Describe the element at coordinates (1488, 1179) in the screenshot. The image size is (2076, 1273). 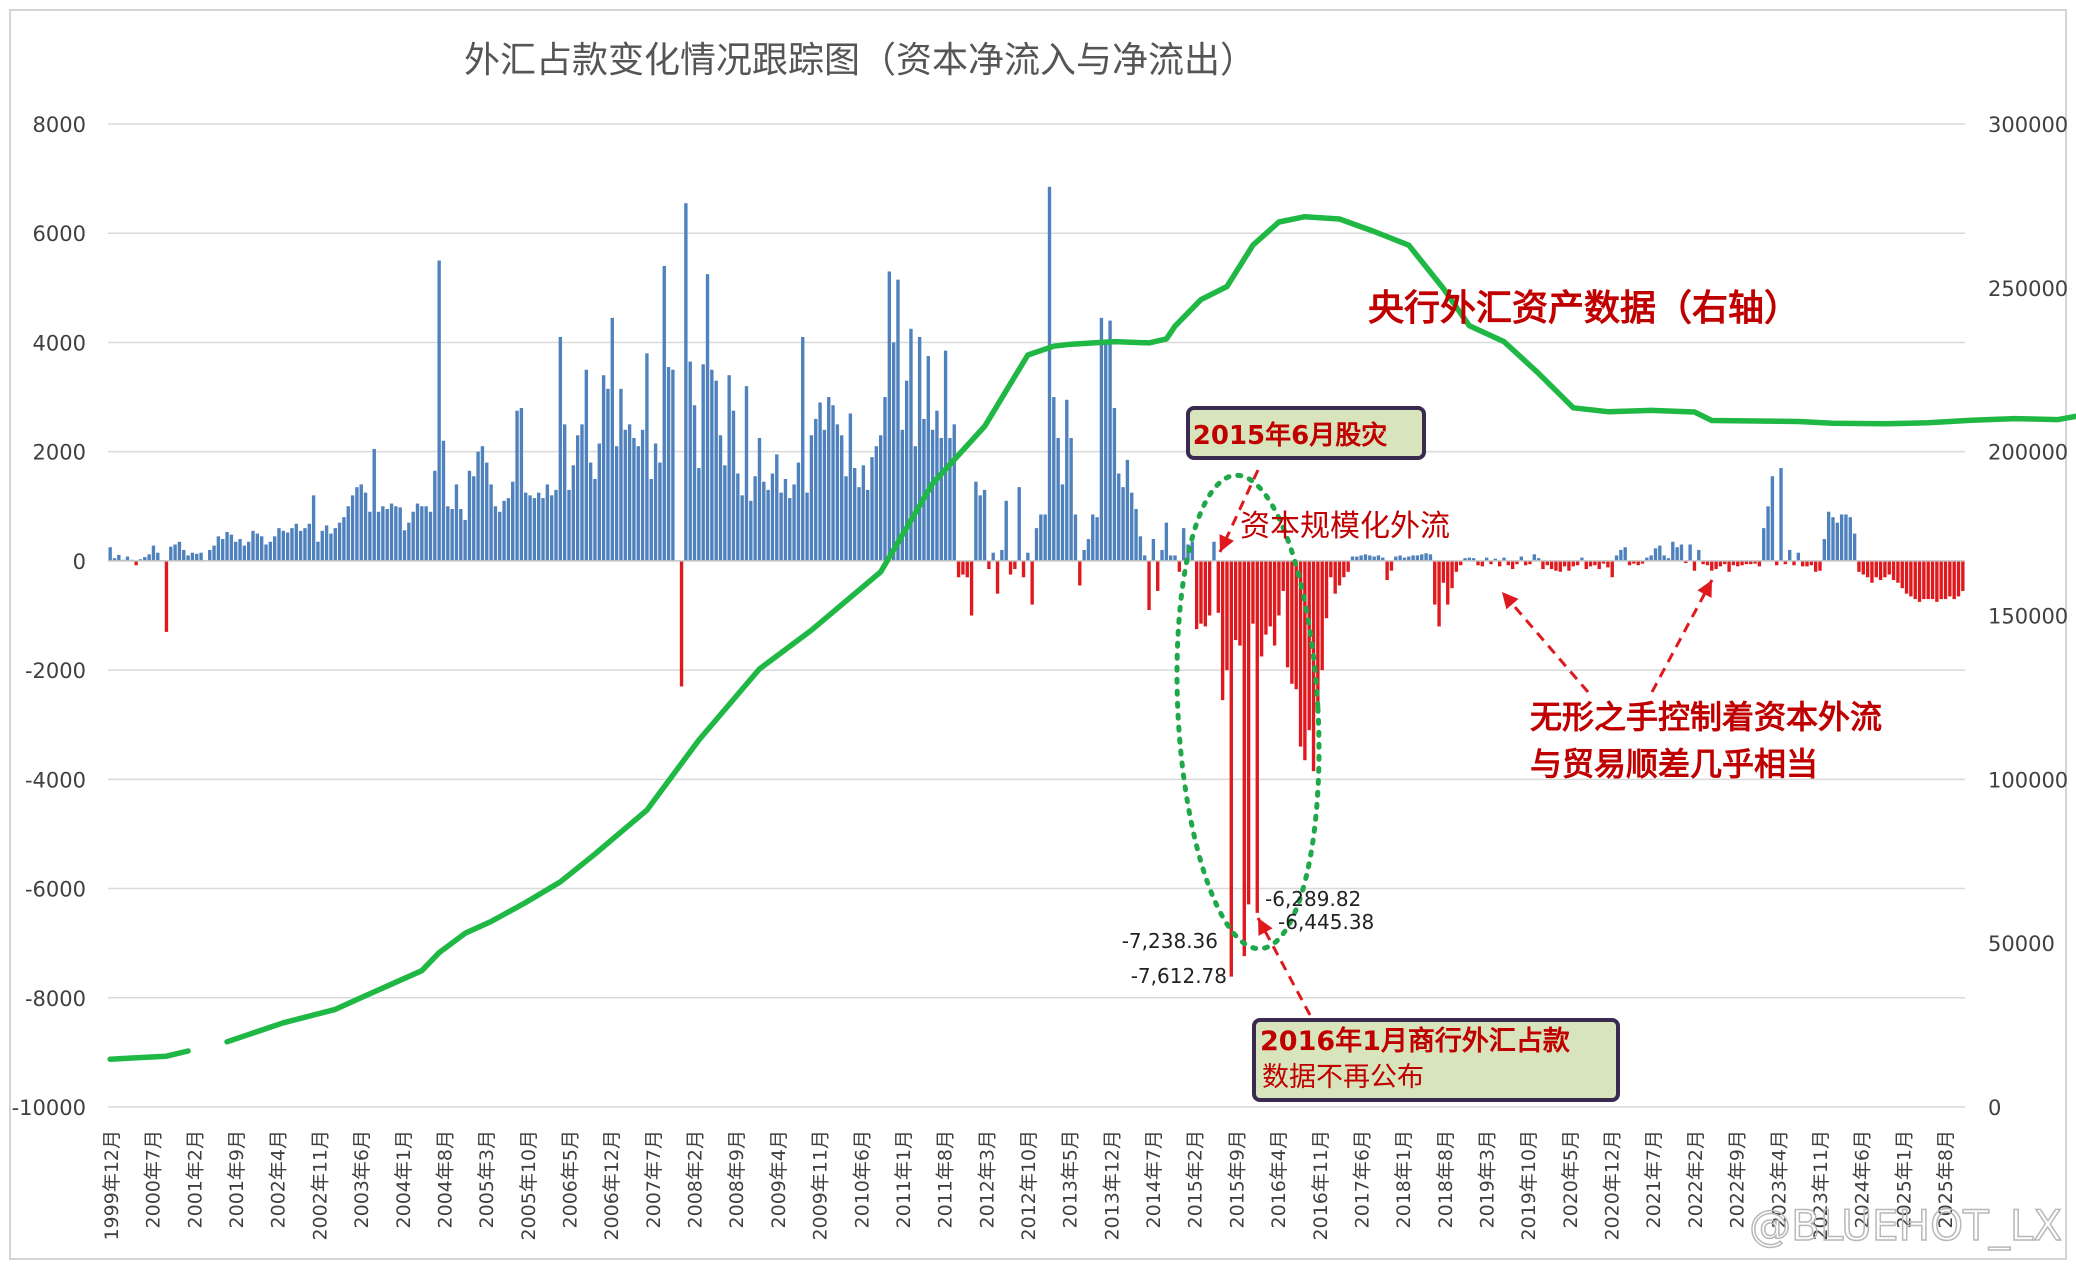
I see `x-tick-label: 2019年3月` at that location.